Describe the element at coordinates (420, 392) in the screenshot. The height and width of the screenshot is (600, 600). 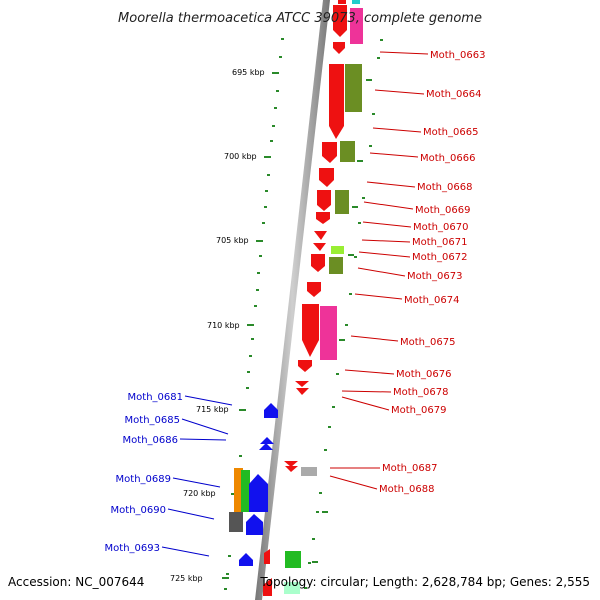
I see `gene-label: Moth_0678` at that location.